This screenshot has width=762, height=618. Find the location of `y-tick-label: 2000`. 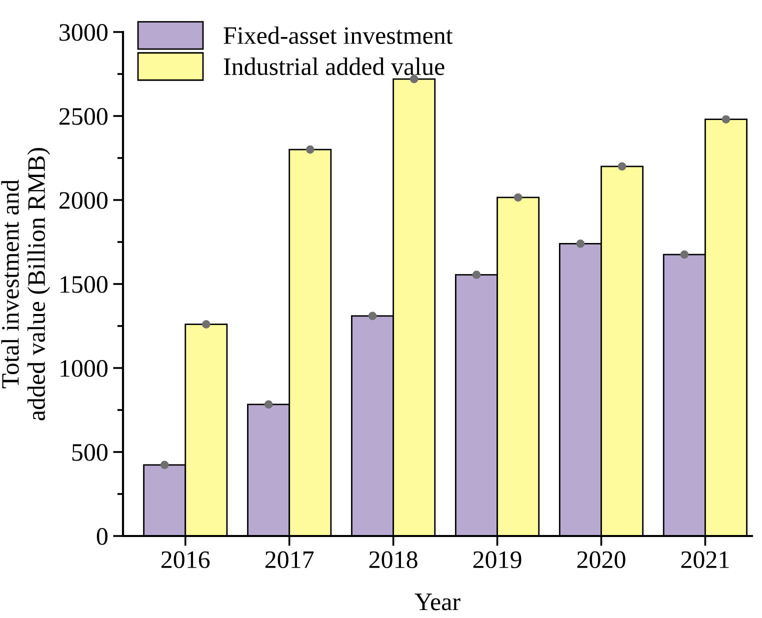

y-tick-label: 2000 is located at coordinates (84, 200).